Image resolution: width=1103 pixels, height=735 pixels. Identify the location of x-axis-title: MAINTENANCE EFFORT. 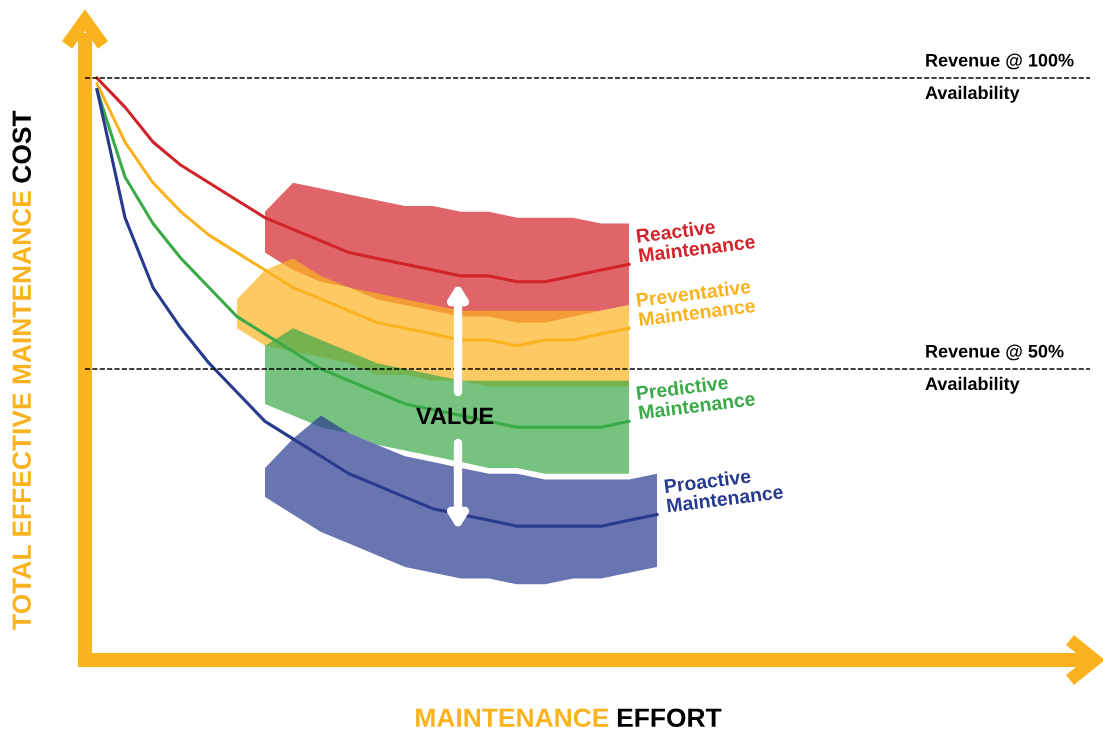
(569, 718).